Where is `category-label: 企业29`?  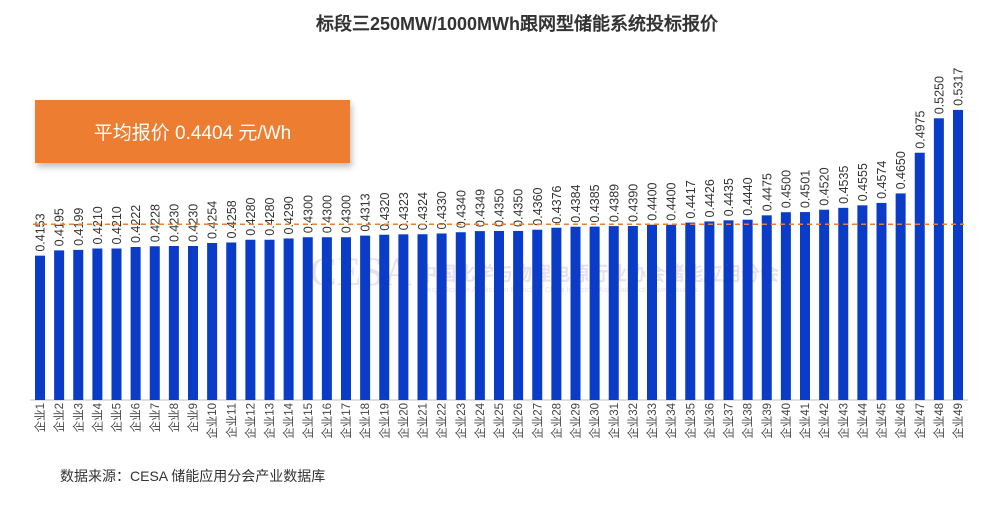 category-label: 企业29 is located at coordinates (576, 421).